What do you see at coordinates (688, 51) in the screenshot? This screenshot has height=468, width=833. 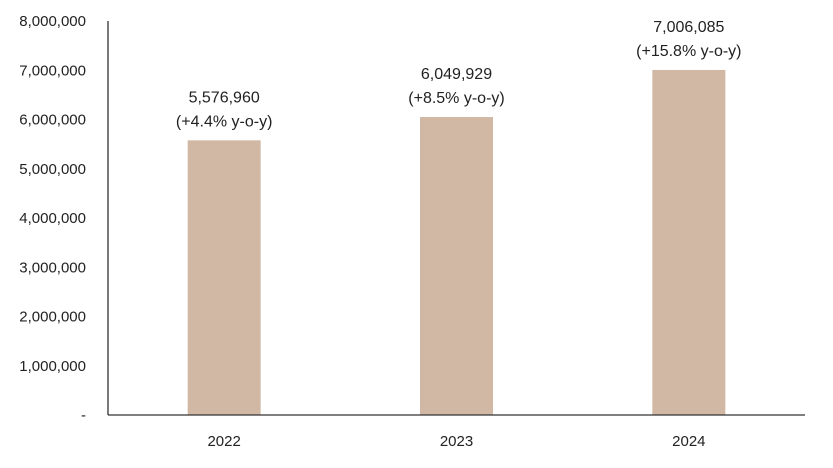 I see `data-label-change: (+15.8% y-o-y)` at bounding box center [688, 51].